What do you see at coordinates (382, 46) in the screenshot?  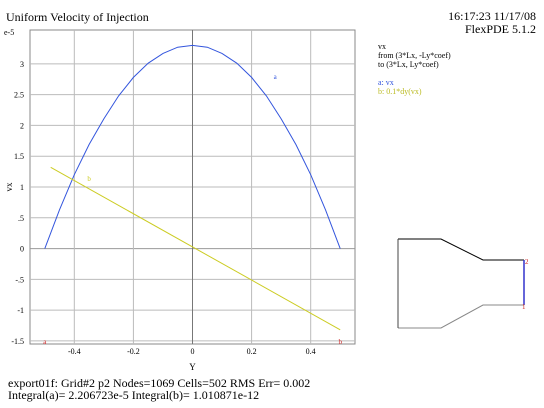 I see `legend-quantity: vx` at bounding box center [382, 46].